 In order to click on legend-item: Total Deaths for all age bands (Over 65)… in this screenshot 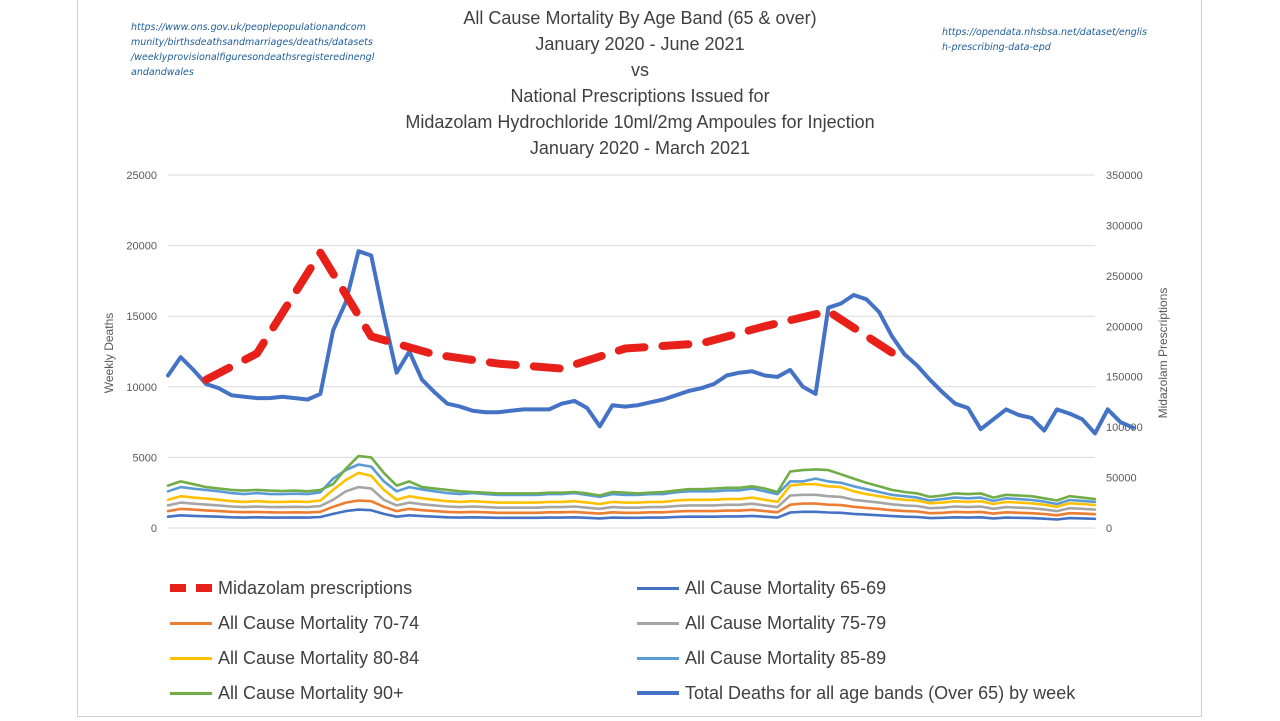, I will do `click(856, 693)`.